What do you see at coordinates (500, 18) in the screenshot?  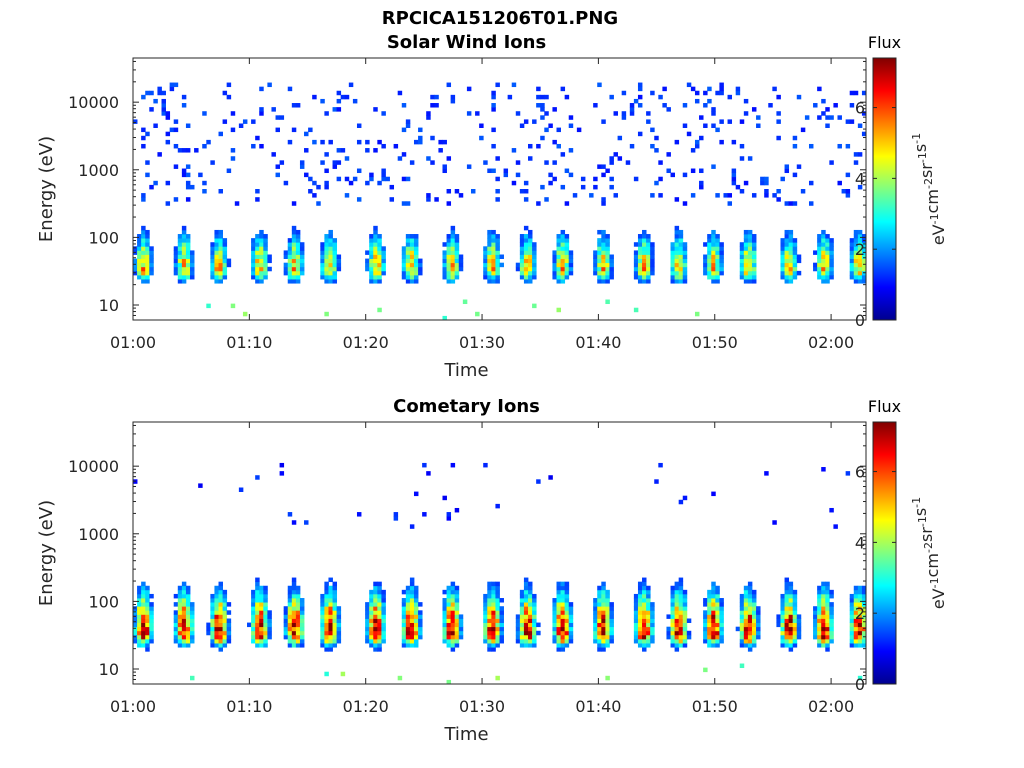 I see `figure-title: RPCICA151206T01.PNG` at bounding box center [500, 18].